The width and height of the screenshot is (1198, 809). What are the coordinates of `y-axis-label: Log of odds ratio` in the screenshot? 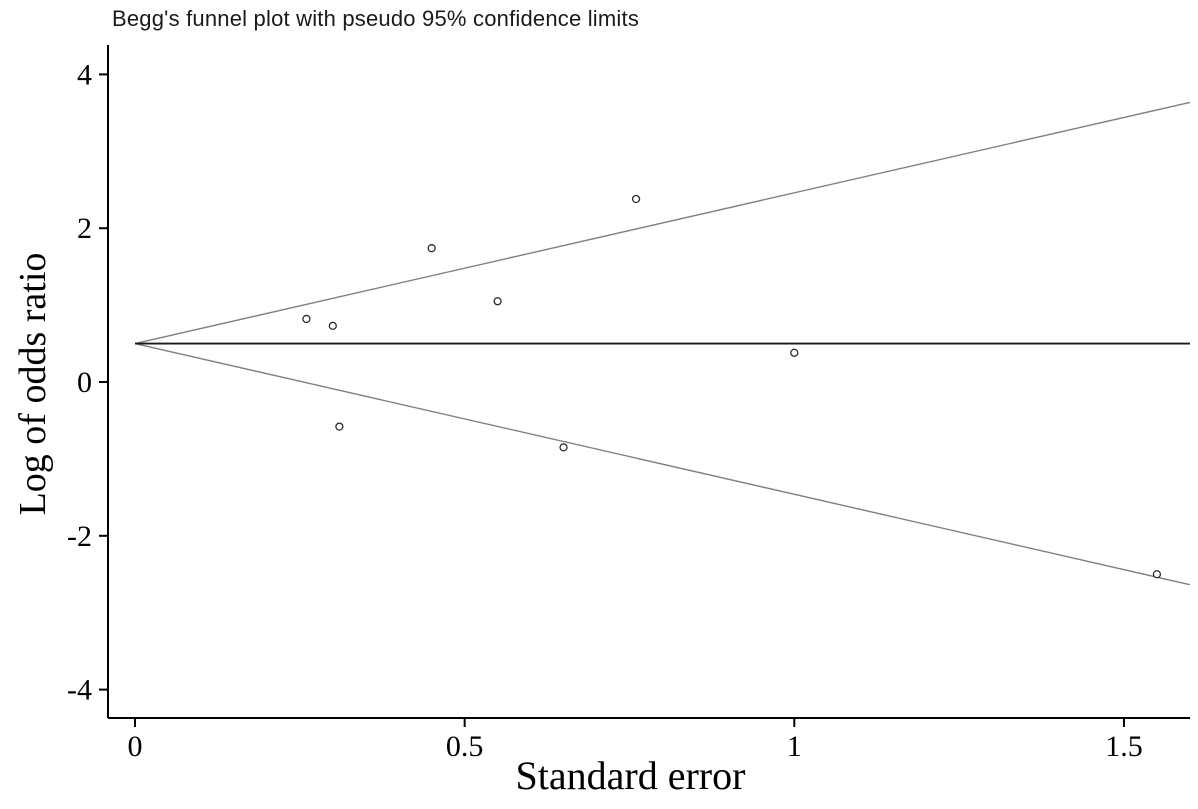 It's located at (33, 384).